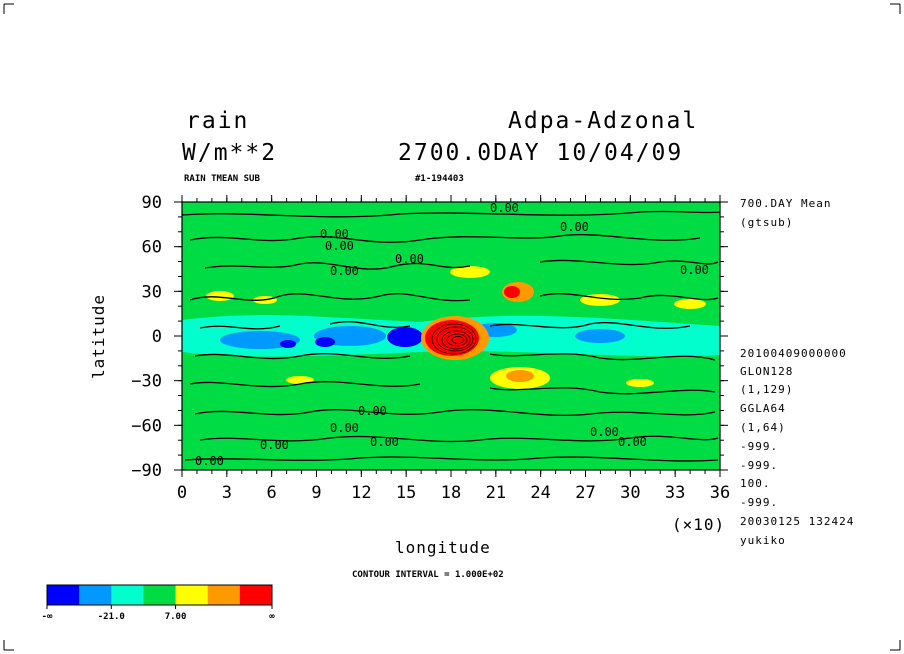 This screenshot has height=654, width=904. I want to click on experiment-label: Adpa-Adzonal, so click(603, 121).